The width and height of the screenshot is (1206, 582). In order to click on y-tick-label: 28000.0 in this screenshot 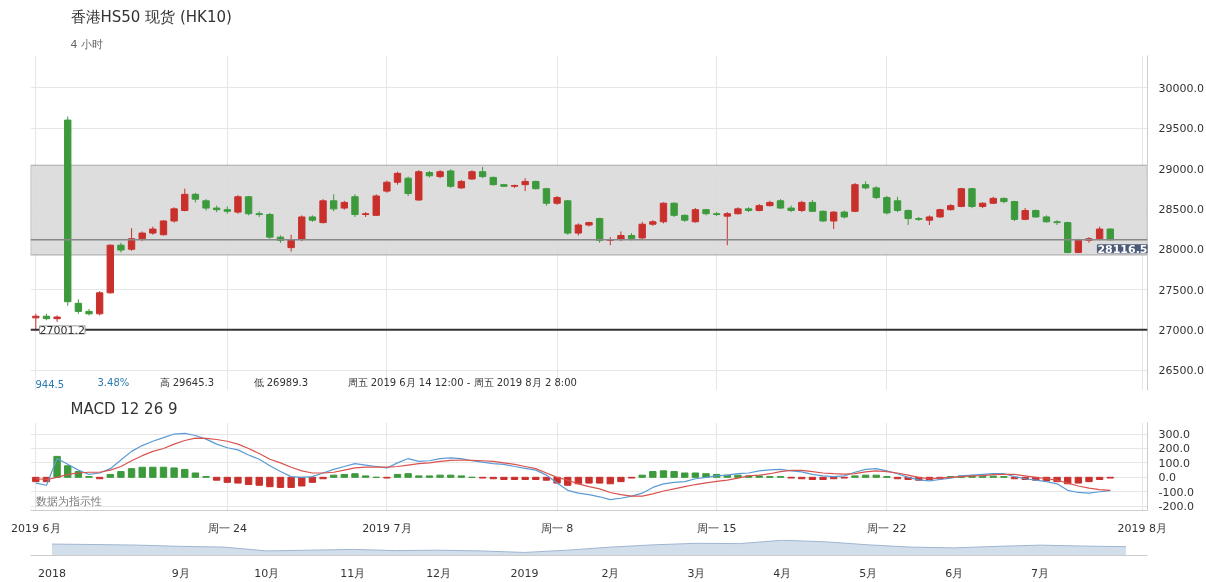, I will do `click(1181, 250)`.